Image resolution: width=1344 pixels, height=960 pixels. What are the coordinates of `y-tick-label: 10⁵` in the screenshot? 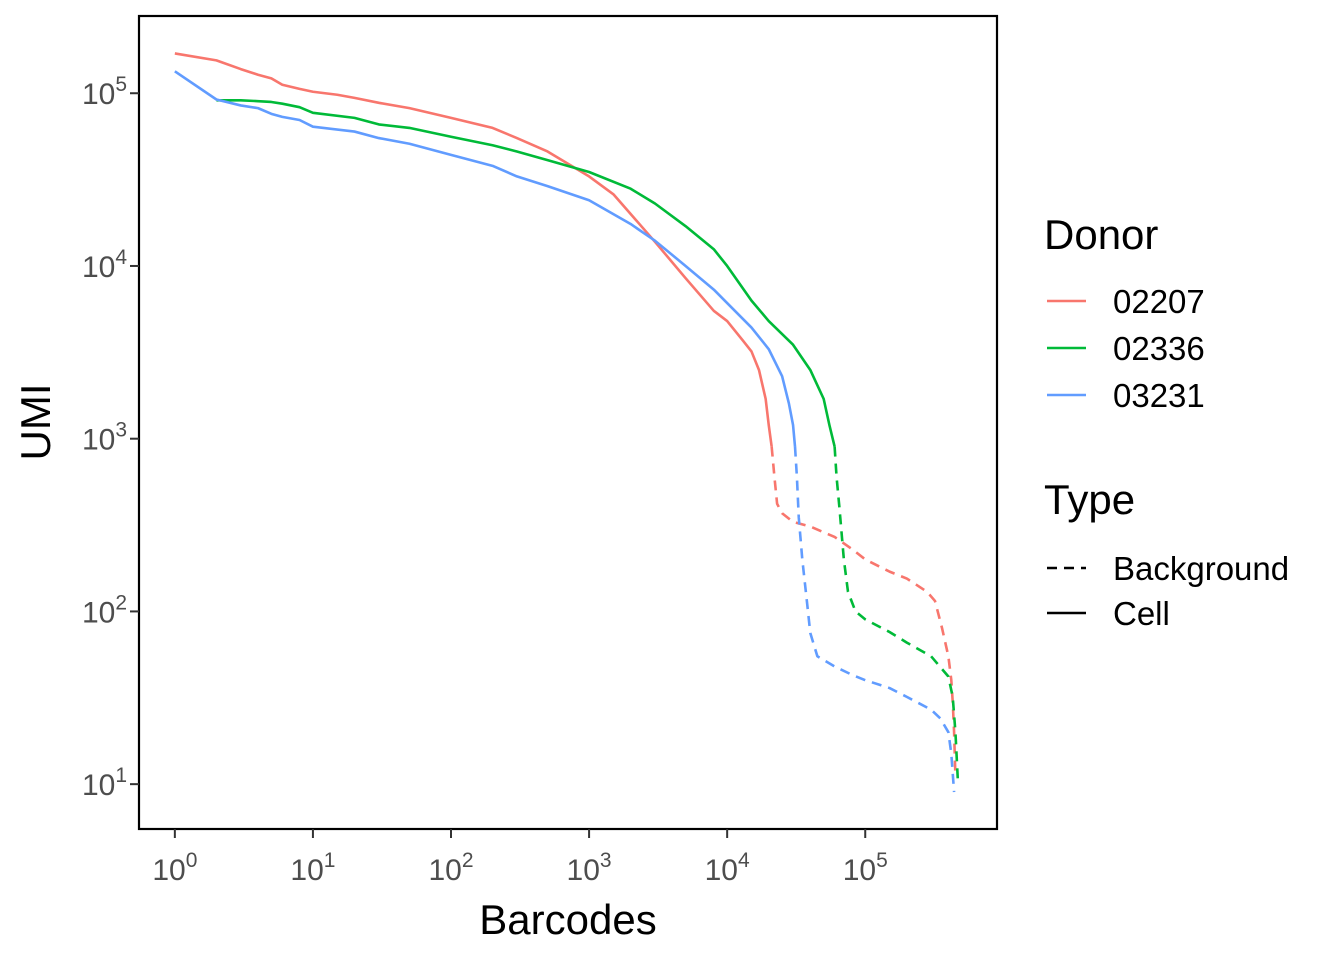 It's located at (104, 92).